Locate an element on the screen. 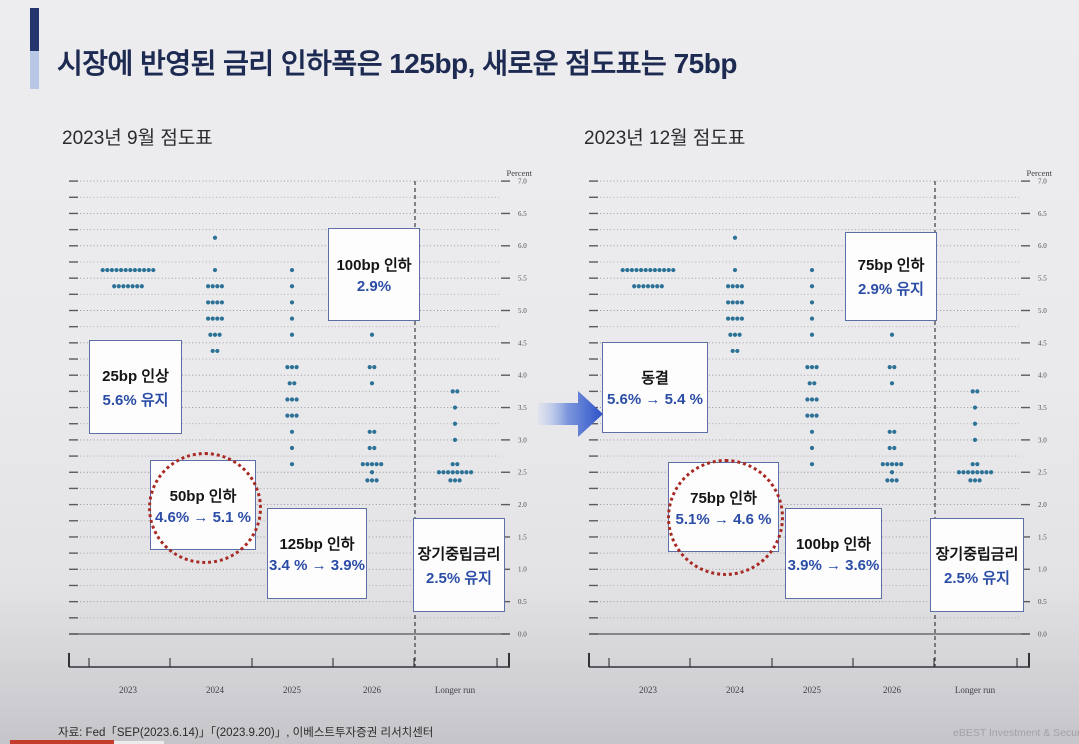  highlight-circle-right is located at coordinates (725, 517).